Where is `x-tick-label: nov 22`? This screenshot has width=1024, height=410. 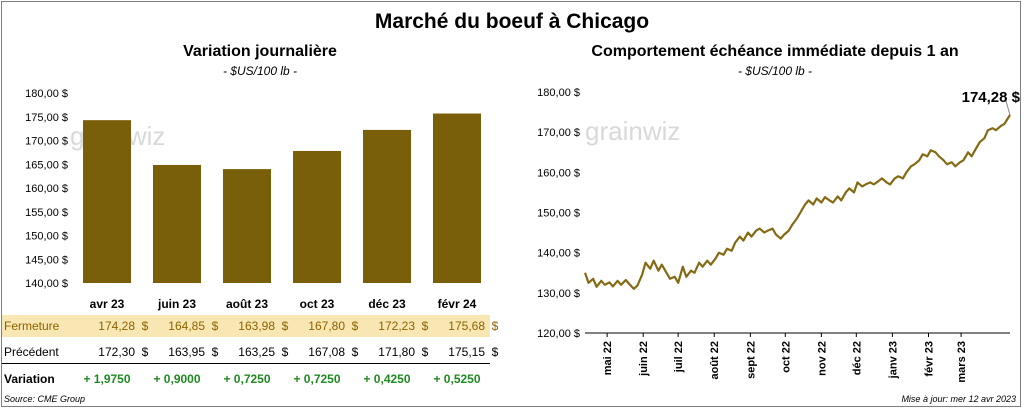 x-tick-label: nov 22 is located at coordinates (822, 358).